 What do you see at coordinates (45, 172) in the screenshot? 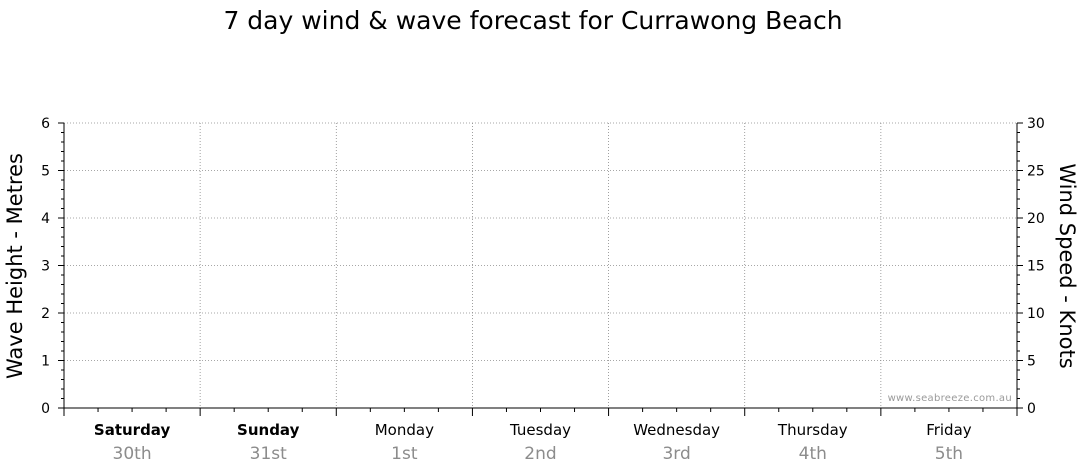
I see `left-tick-label: 5` at bounding box center [45, 172].